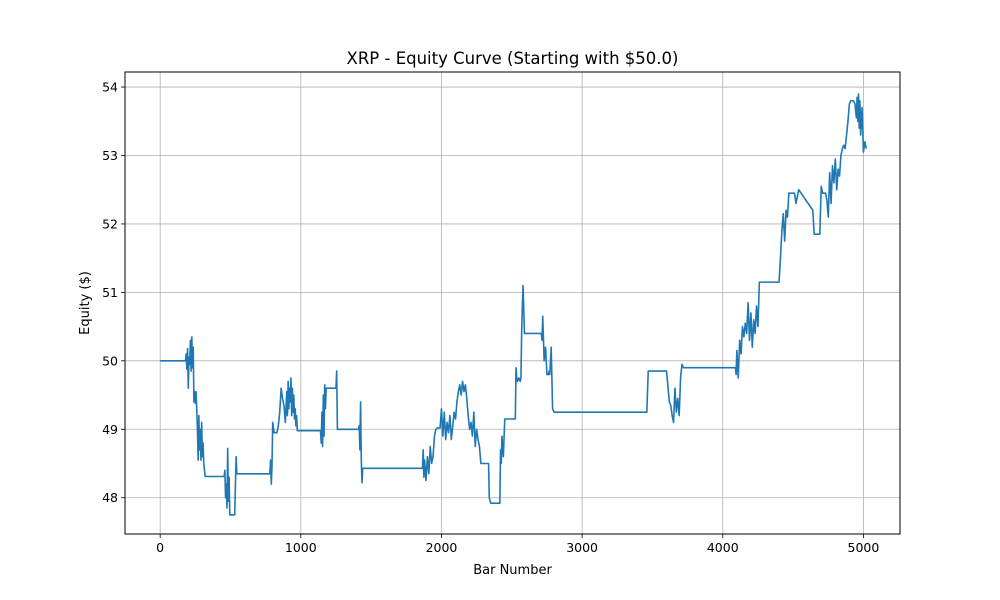 This screenshot has height=600, width=1000. I want to click on y-tick-label: 50, so click(110, 360).